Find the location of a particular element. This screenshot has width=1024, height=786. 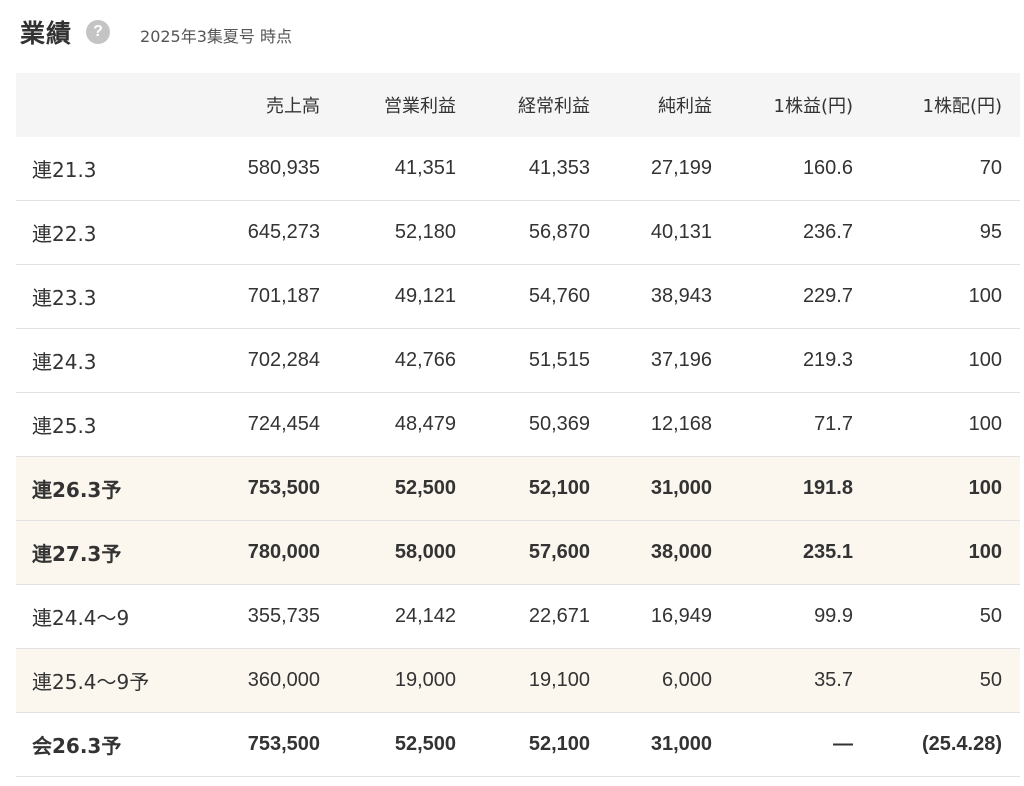

eps-cell: 35.7 is located at coordinates (800, 680).